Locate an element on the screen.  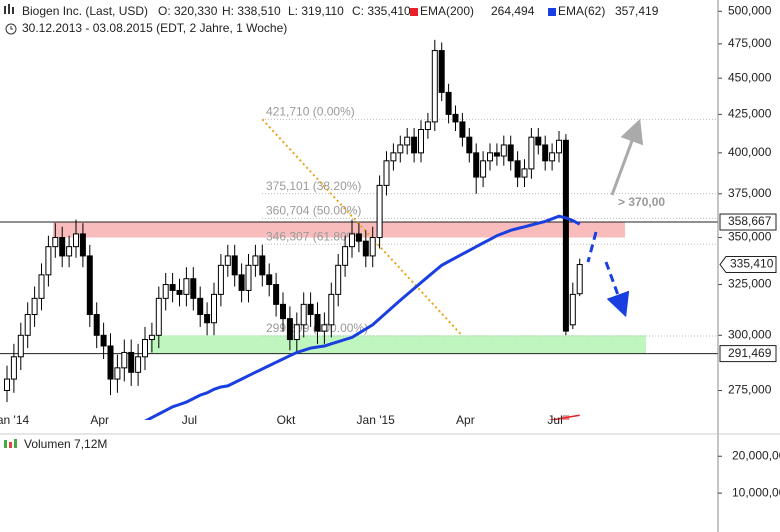
legend-label: EMA(62) is located at coordinates (581, 11).